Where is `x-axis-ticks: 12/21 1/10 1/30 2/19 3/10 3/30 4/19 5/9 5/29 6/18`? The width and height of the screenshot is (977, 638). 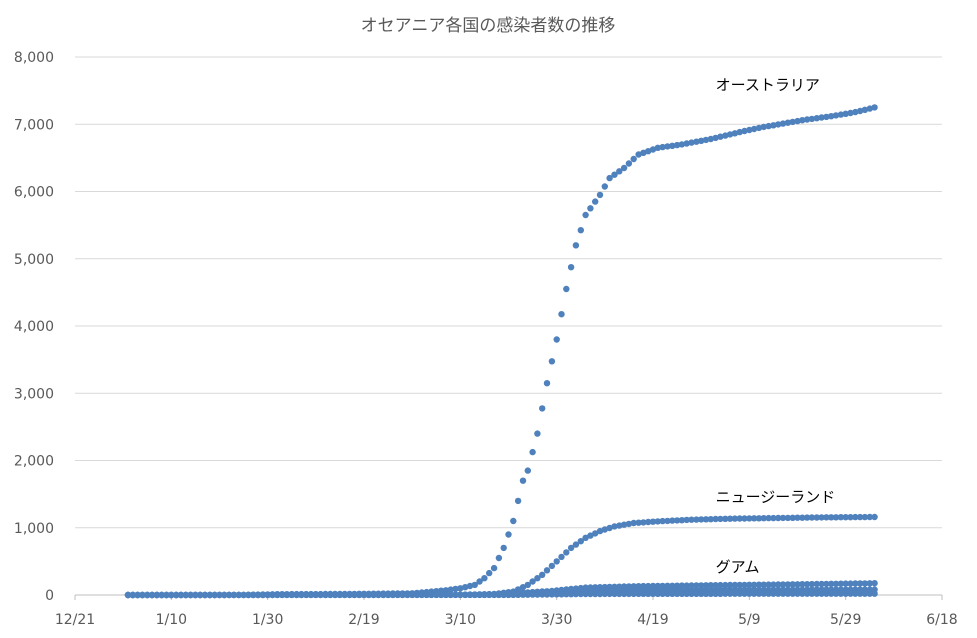
x-axis-ticks: 12/21 1/10 1/30 2/19 3/10 3/30 4/19 5/9 5/29 6/18 is located at coordinates (506, 611).